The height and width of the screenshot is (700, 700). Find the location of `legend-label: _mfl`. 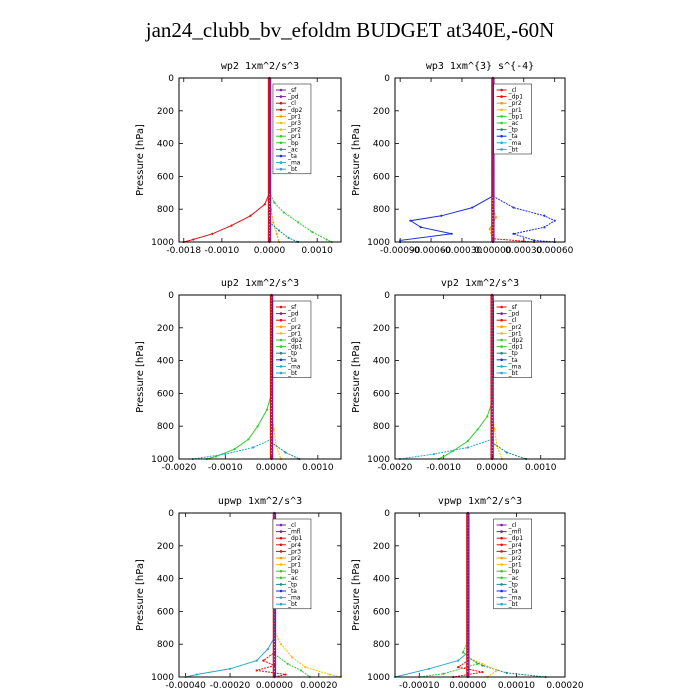

legend-label: _mfl is located at coordinates (515, 532).